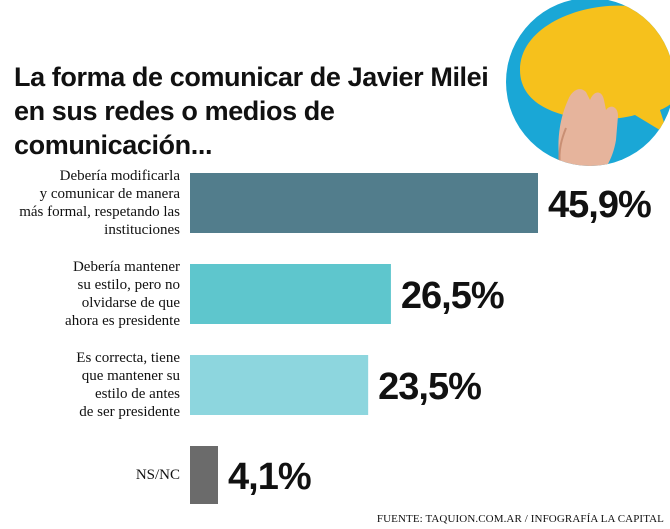  I want to click on value-label-2: 26,5%, so click(452, 296).